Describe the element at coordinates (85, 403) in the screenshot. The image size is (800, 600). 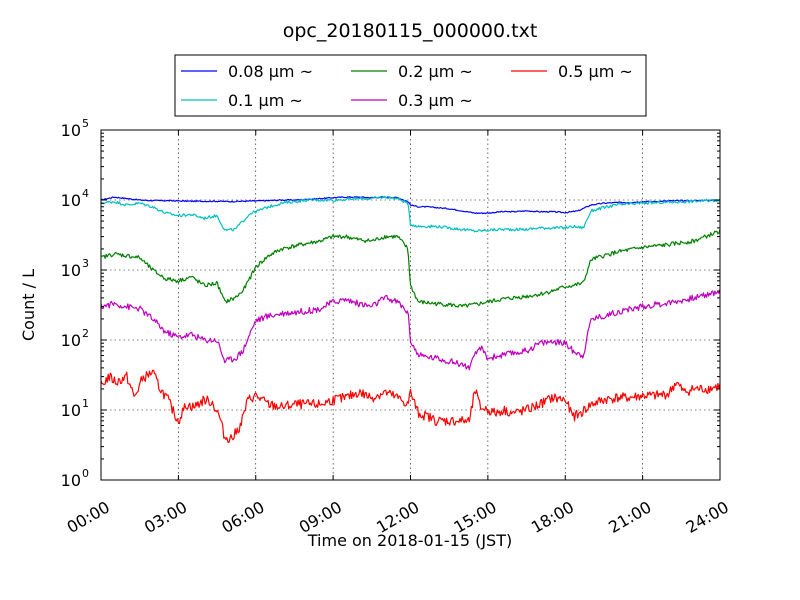
I see `y-tick-exponent: 1` at that location.